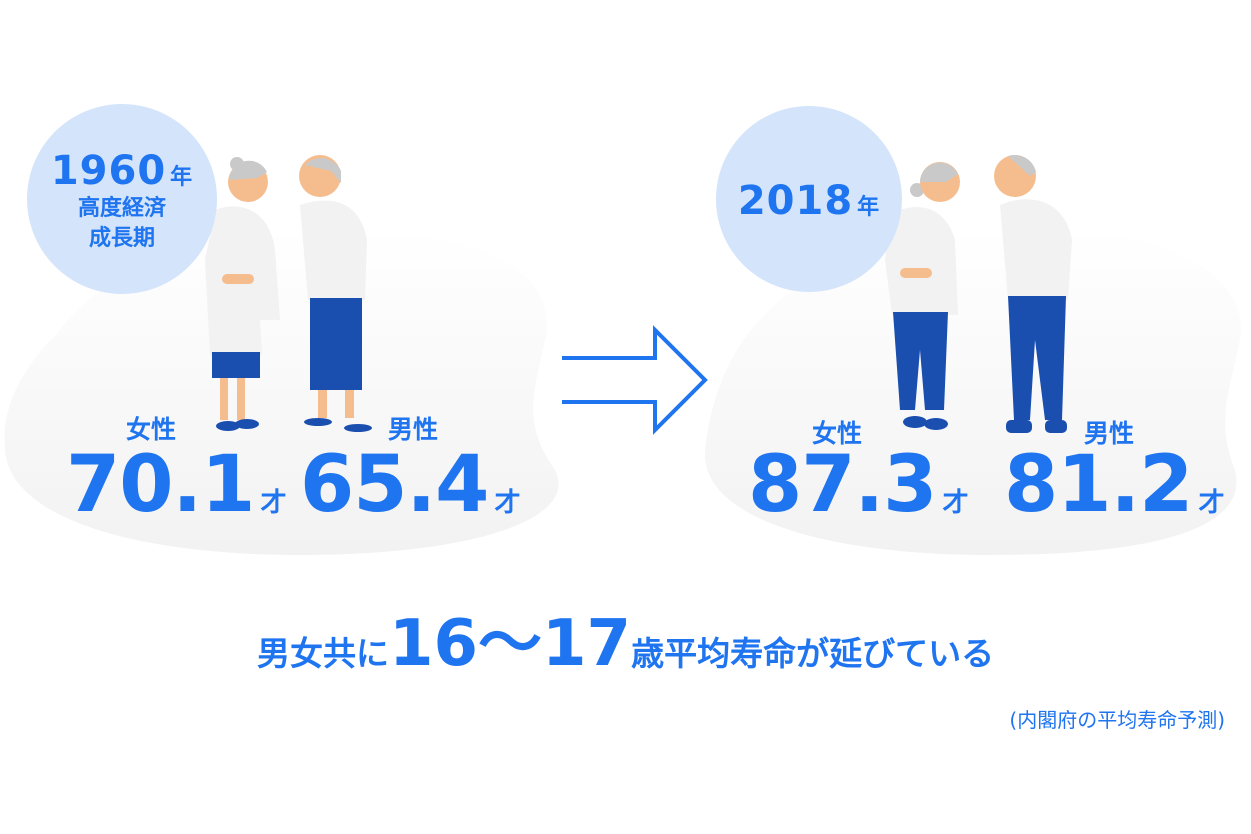 The width and height of the screenshot is (1251, 834). What do you see at coordinates (242, 294) in the screenshot?
I see `woman-figure-1960` at bounding box center [242, 294].